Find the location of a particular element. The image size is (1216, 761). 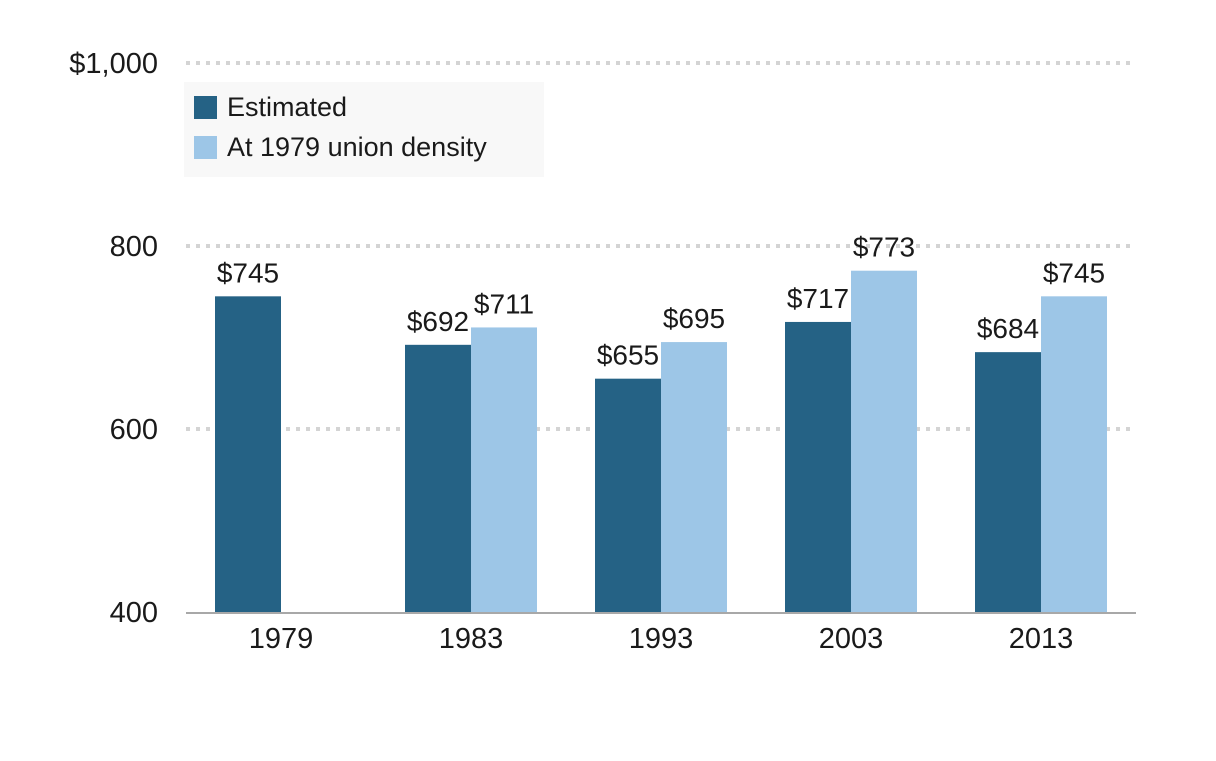

x-tick-label: 1993 is located at coordinates (661, 639).